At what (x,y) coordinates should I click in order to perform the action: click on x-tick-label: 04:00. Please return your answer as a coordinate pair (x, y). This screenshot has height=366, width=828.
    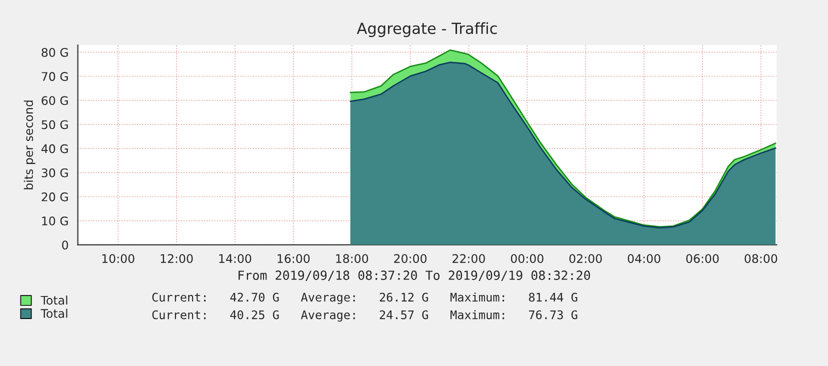
    Looking at the image, I should click on (644, 259).